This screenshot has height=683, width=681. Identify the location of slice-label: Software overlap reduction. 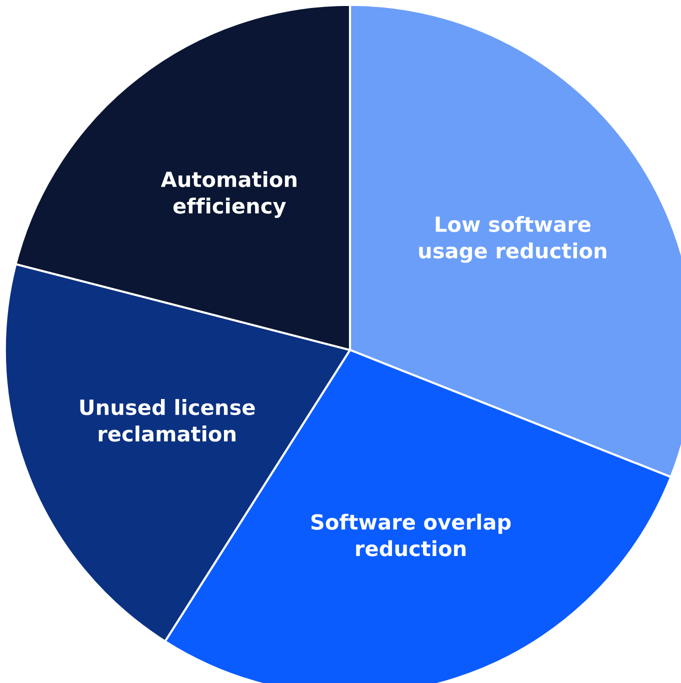
(411, 535).